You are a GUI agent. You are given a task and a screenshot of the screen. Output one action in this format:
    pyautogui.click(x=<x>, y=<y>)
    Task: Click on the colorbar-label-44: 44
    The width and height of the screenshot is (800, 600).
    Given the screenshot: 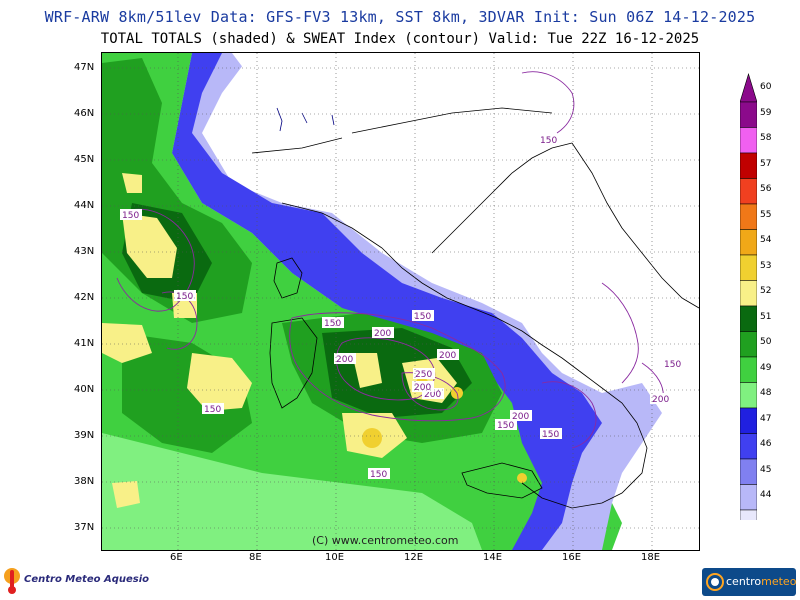 What is the action you would take?
    pyautogui.click(x=766, y=495)
    